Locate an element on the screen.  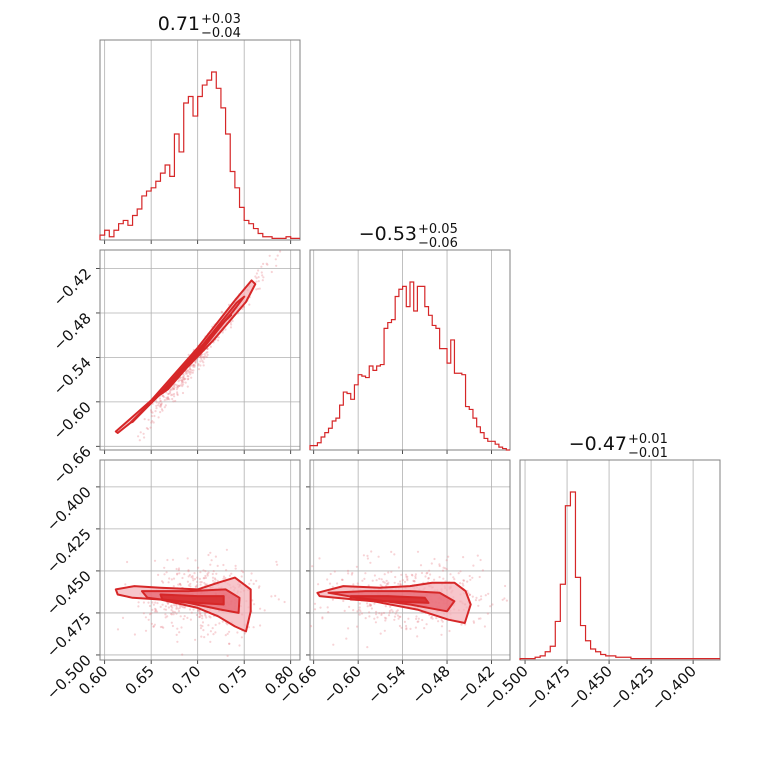
title-param-3-value: −0.47 is located at coordinates (598, 444).